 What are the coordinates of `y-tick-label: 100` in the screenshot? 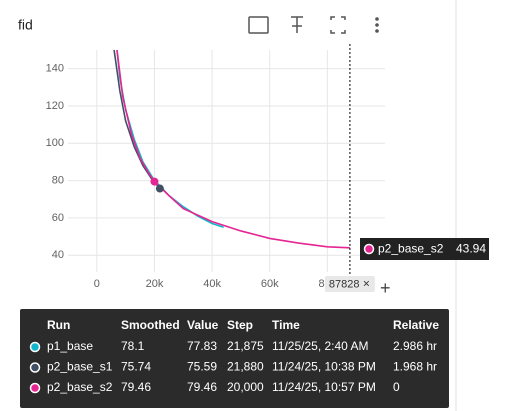 It's located at (55, 143).